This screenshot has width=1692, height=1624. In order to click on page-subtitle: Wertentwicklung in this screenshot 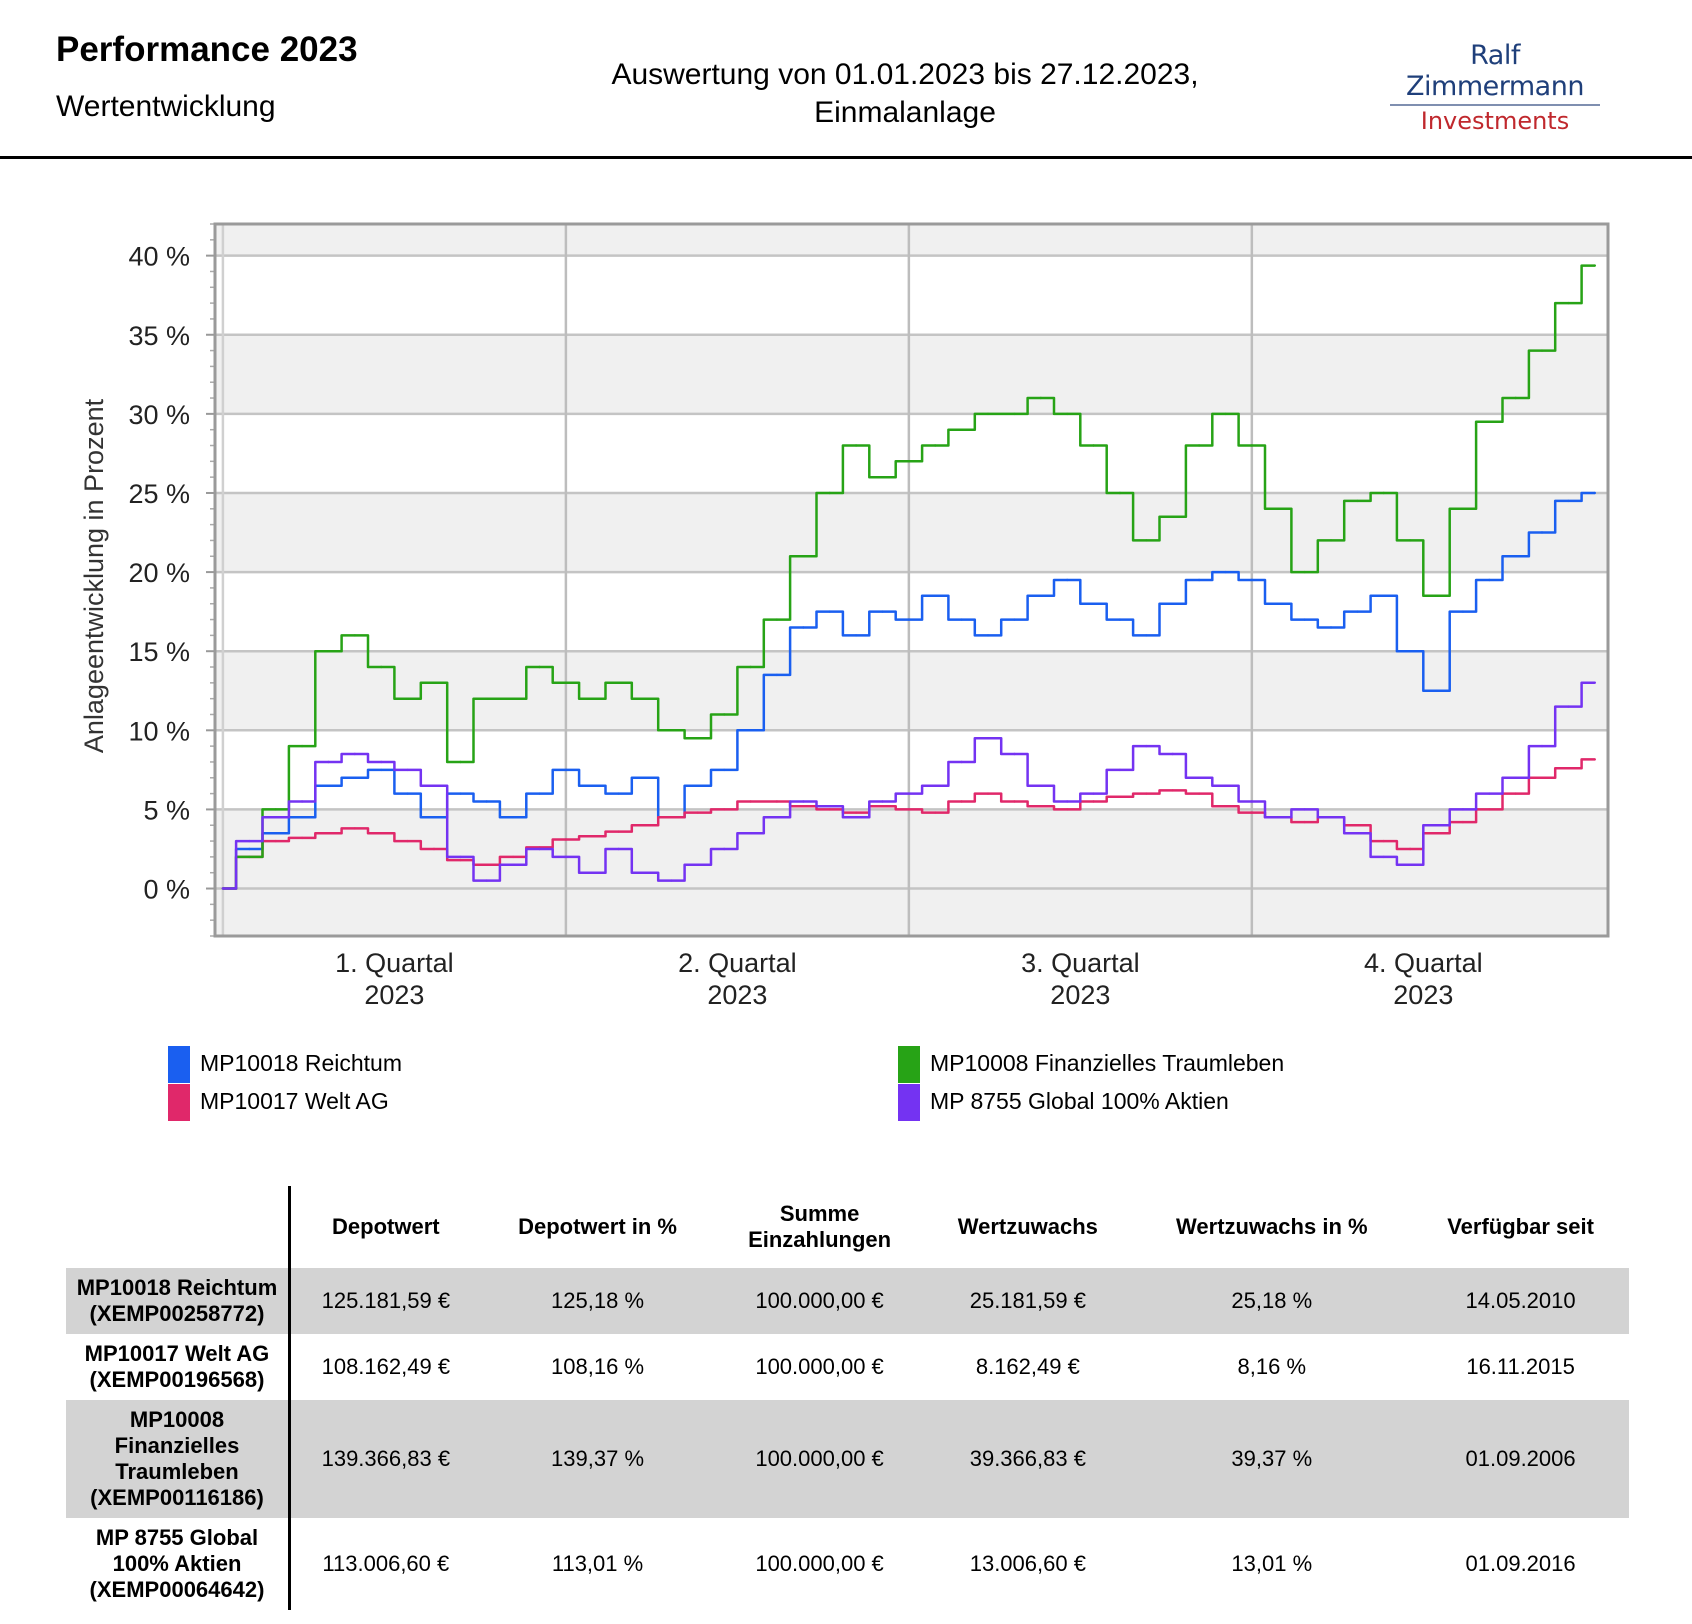, I will do `click(166, 106)`.